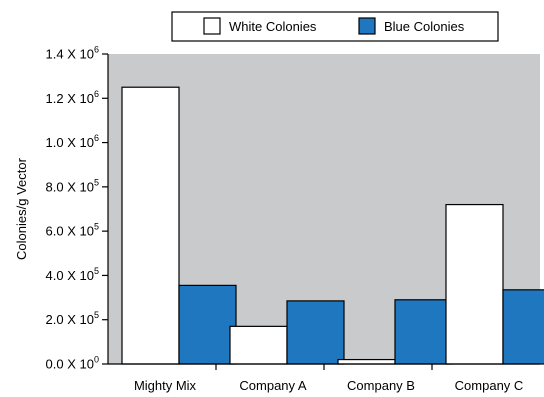 This screenshot has height=397, width=544. What do you see at coordinates (381, 385) in the screenshot?
I see `x-tick-label: Company B` at bounding box center [381, 385].